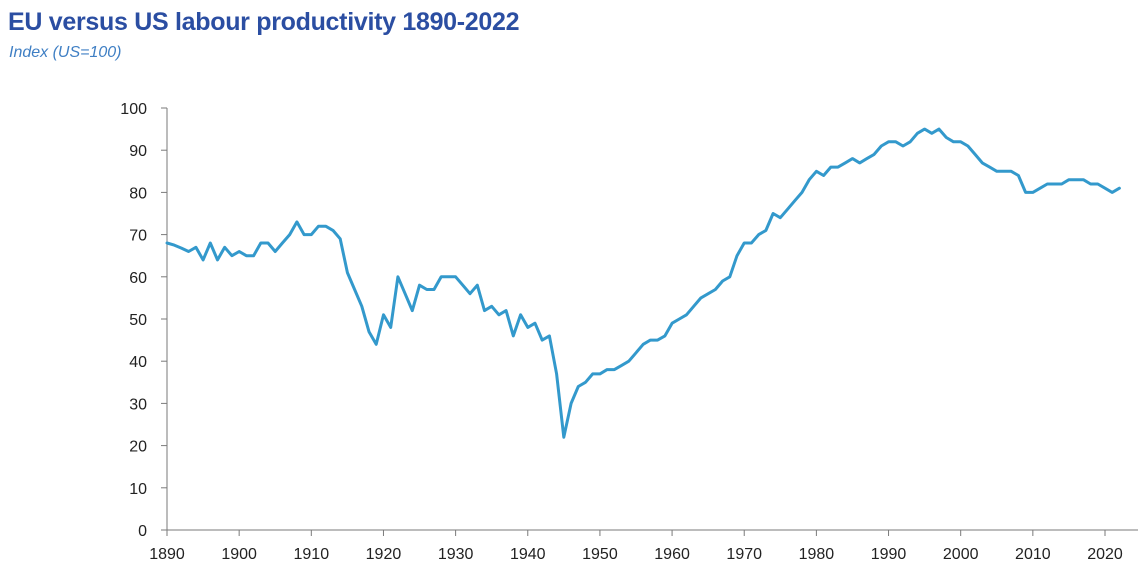 Image resolution: width=1142 pixels, height=577 pixels. I want to click on y-tick-label: 70, so click(138, 236).